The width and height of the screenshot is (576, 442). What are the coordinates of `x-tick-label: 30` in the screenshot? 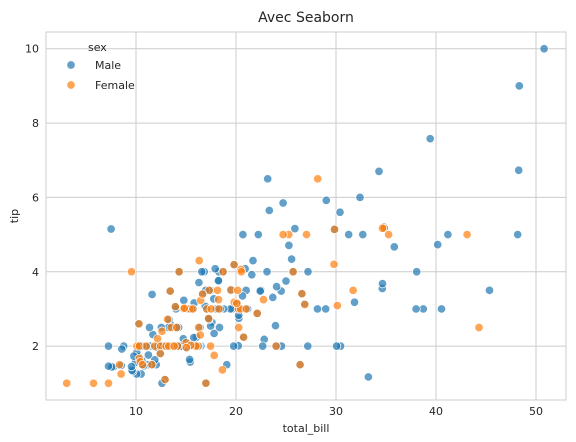 It's located at (336, 411).